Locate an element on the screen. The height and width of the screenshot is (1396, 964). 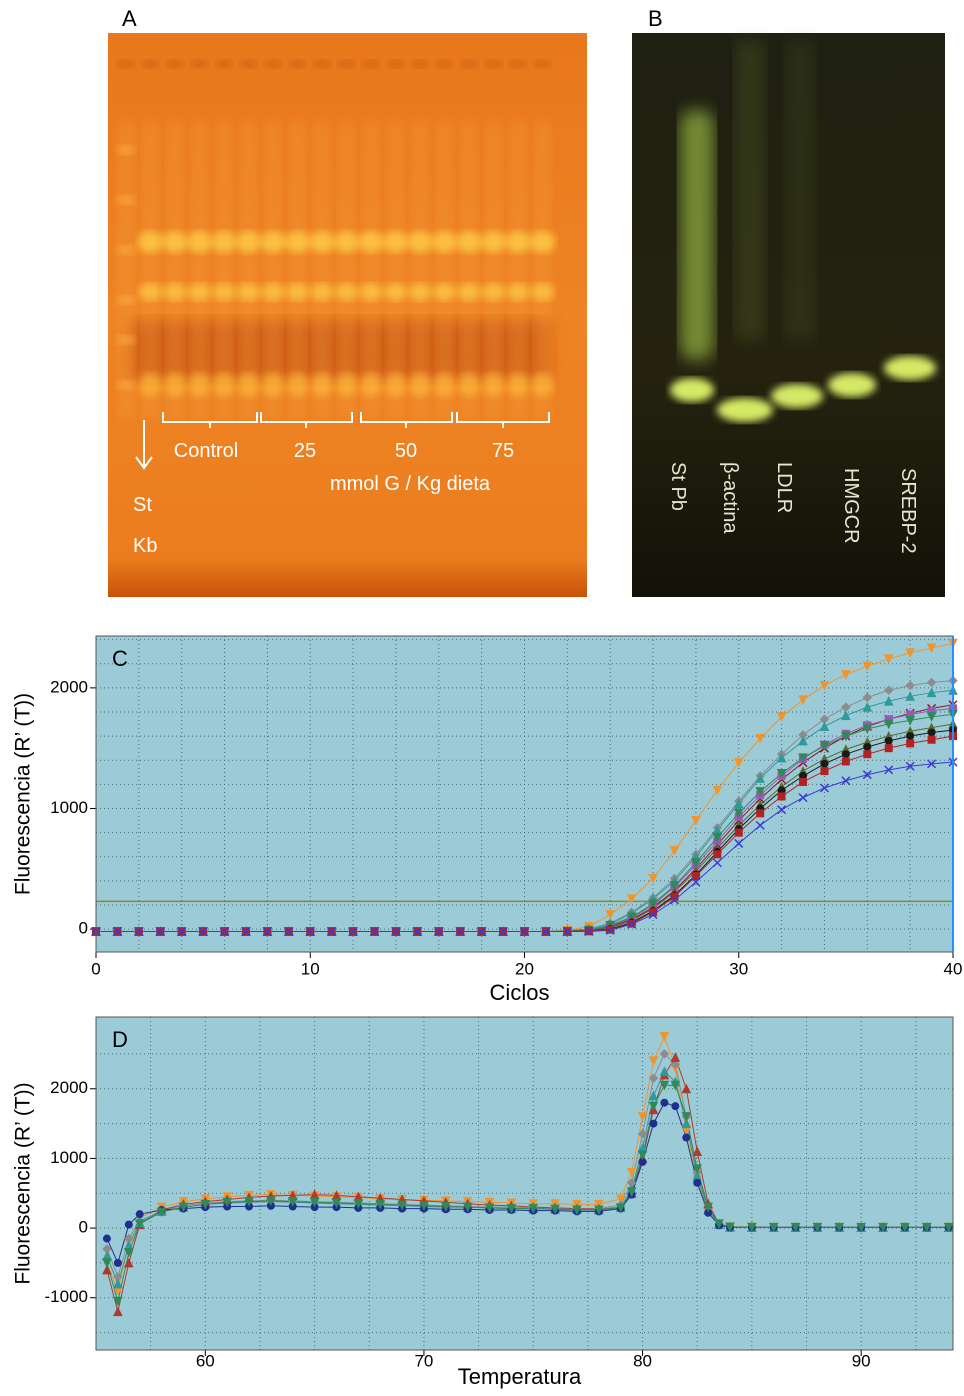
x-axis-label: Temperatura is located at coordinates (520, 1376).